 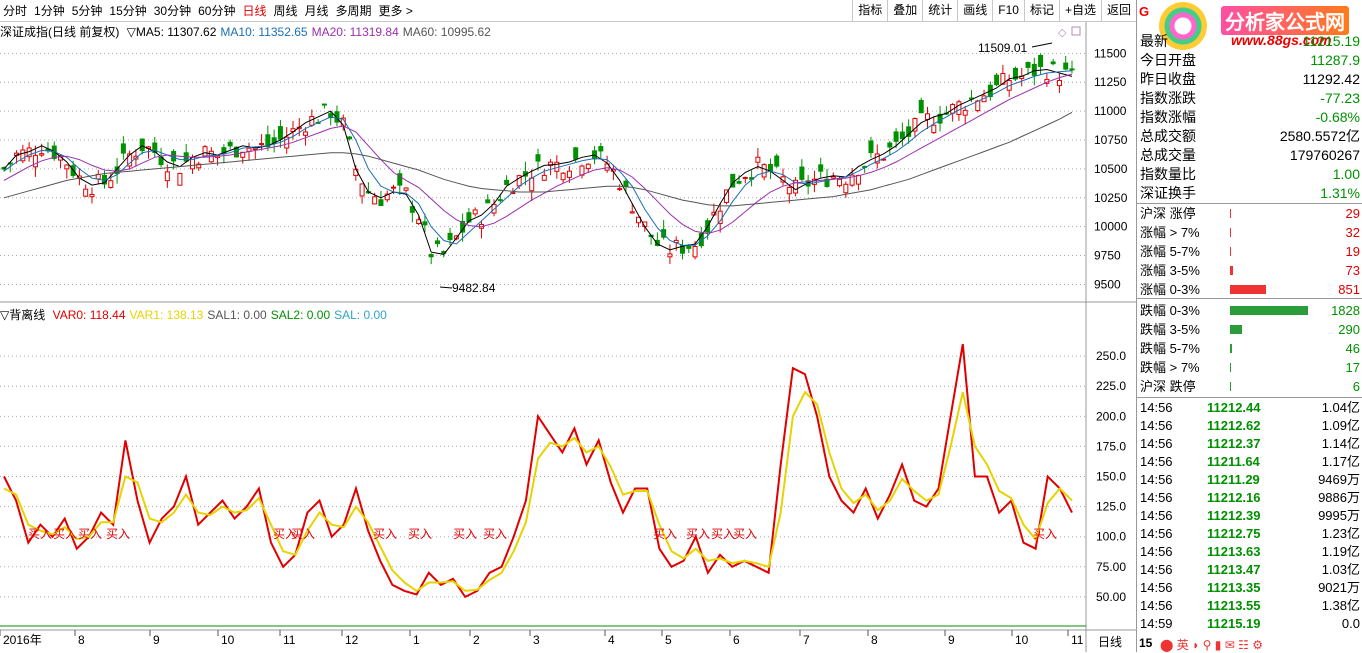 I want to click on tool-button: F10, so click(x=1008, y=10).